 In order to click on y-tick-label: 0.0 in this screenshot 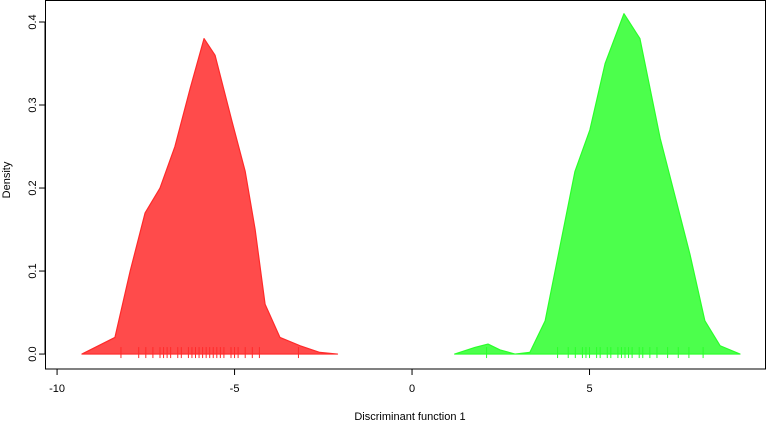, I will do `click(33, 353)`.